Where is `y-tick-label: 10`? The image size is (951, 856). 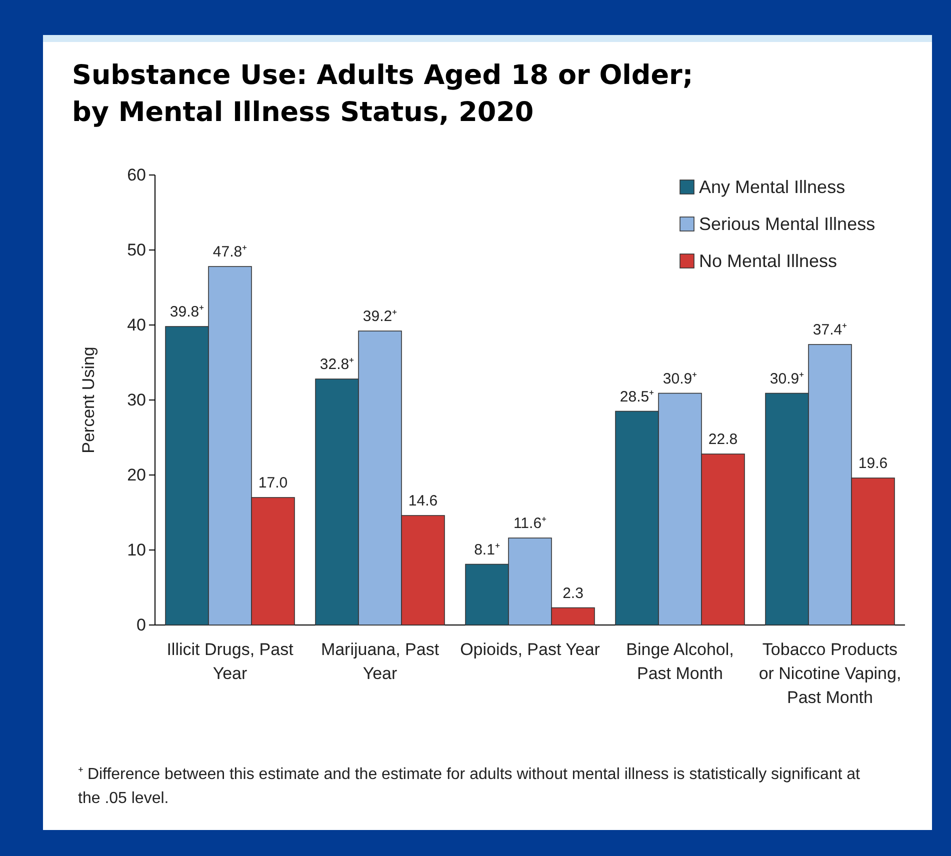
y-tick-label: 10 is located at coordinates (136, 550).